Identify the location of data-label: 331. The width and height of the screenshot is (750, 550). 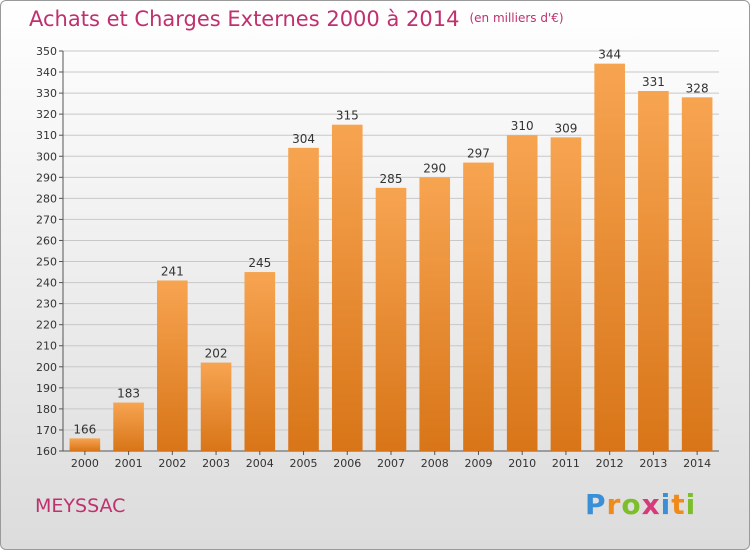
(653, 82).